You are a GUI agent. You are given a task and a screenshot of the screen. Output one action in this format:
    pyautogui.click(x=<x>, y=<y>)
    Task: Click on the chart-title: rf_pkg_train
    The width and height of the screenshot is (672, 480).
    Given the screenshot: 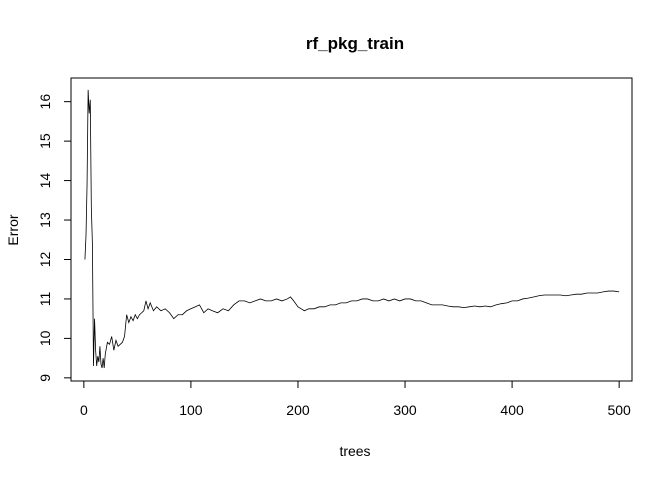 What is the action you would take?
    pyautogui.click(x=355, y=43)
    